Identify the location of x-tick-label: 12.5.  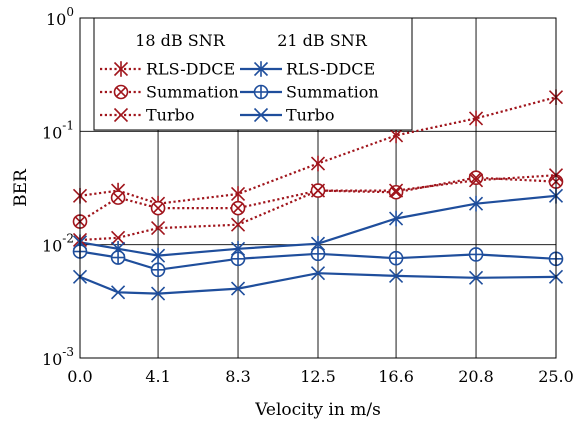
(318, 376).